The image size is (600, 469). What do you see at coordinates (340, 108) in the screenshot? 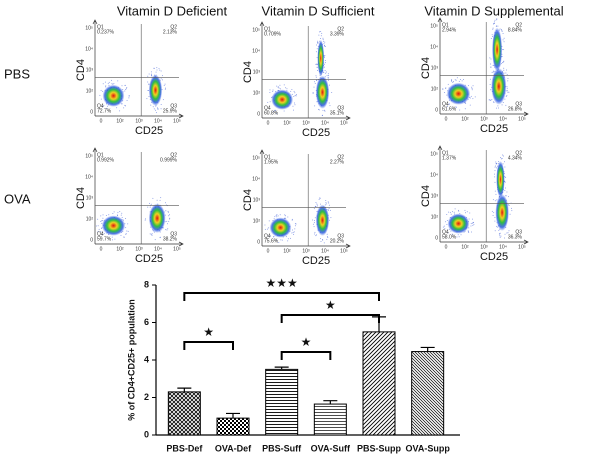
I see `quadrant-name: Q3` at bounding box center [340, 108].